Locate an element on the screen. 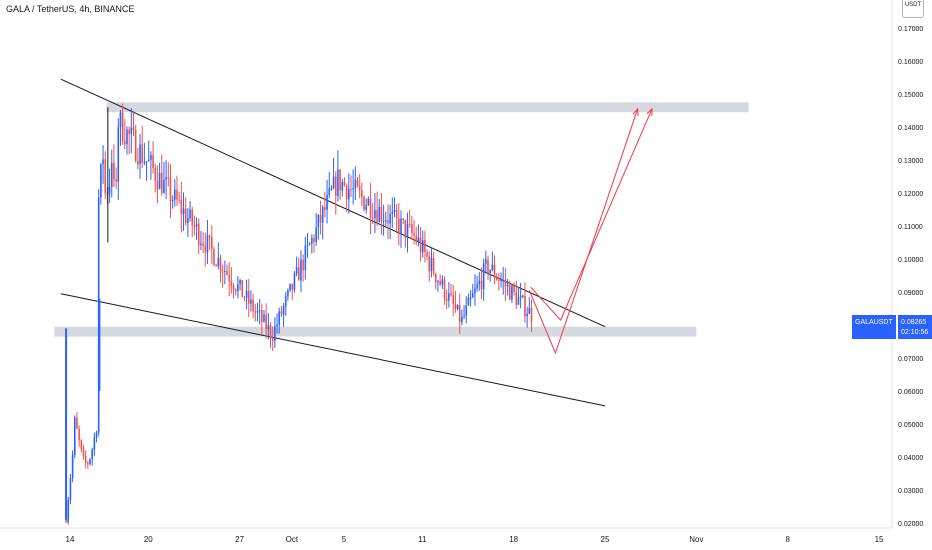  projection-arrowhead is located at coordinates (635, 111).